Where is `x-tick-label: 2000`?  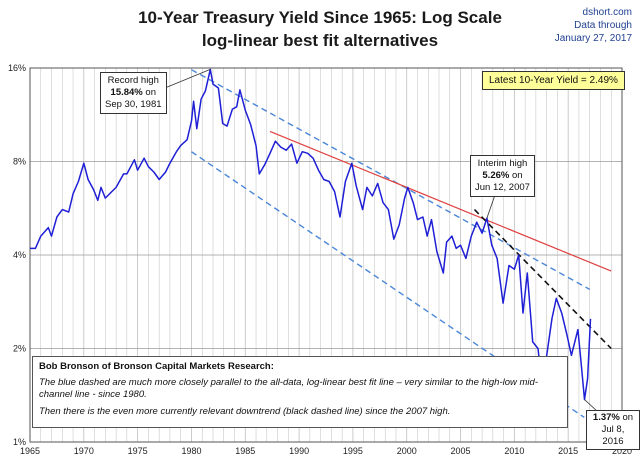 x-tick-label: 2000 is located at coordinates (407, 451).